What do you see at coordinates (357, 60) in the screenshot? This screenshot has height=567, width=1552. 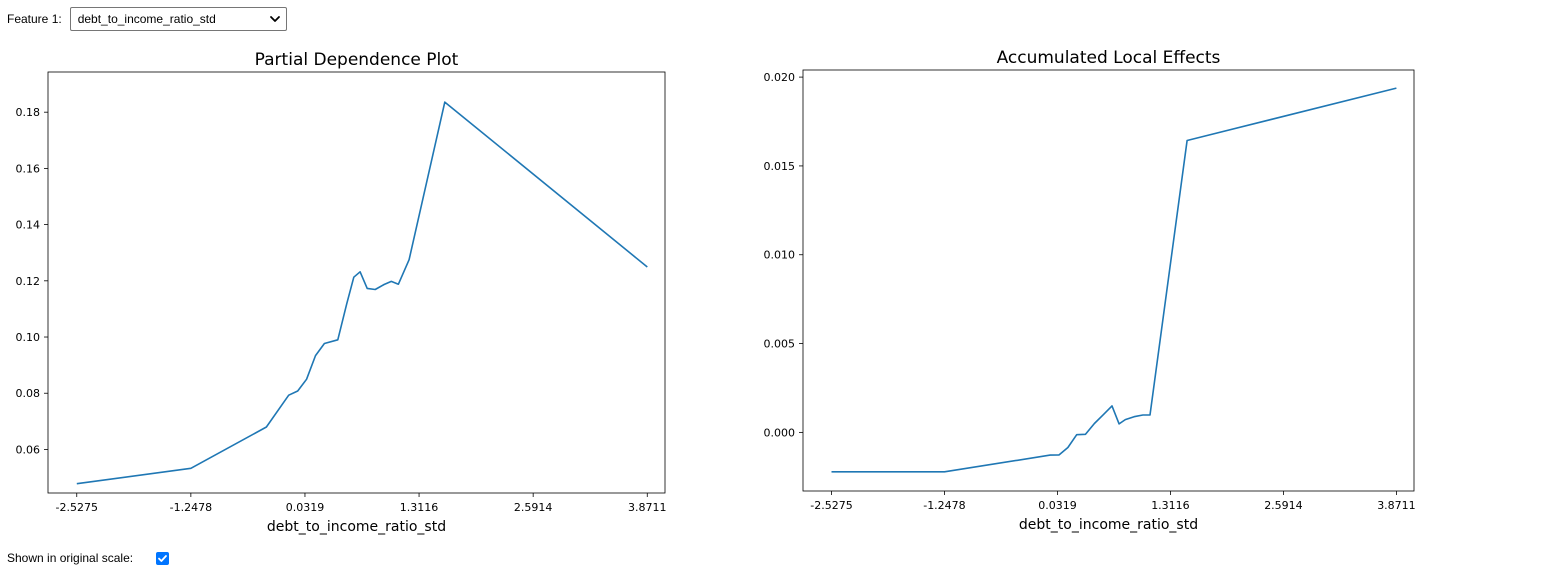 I see `plot-title: Partial Dependence Plot` at bounding box center [357, 60].